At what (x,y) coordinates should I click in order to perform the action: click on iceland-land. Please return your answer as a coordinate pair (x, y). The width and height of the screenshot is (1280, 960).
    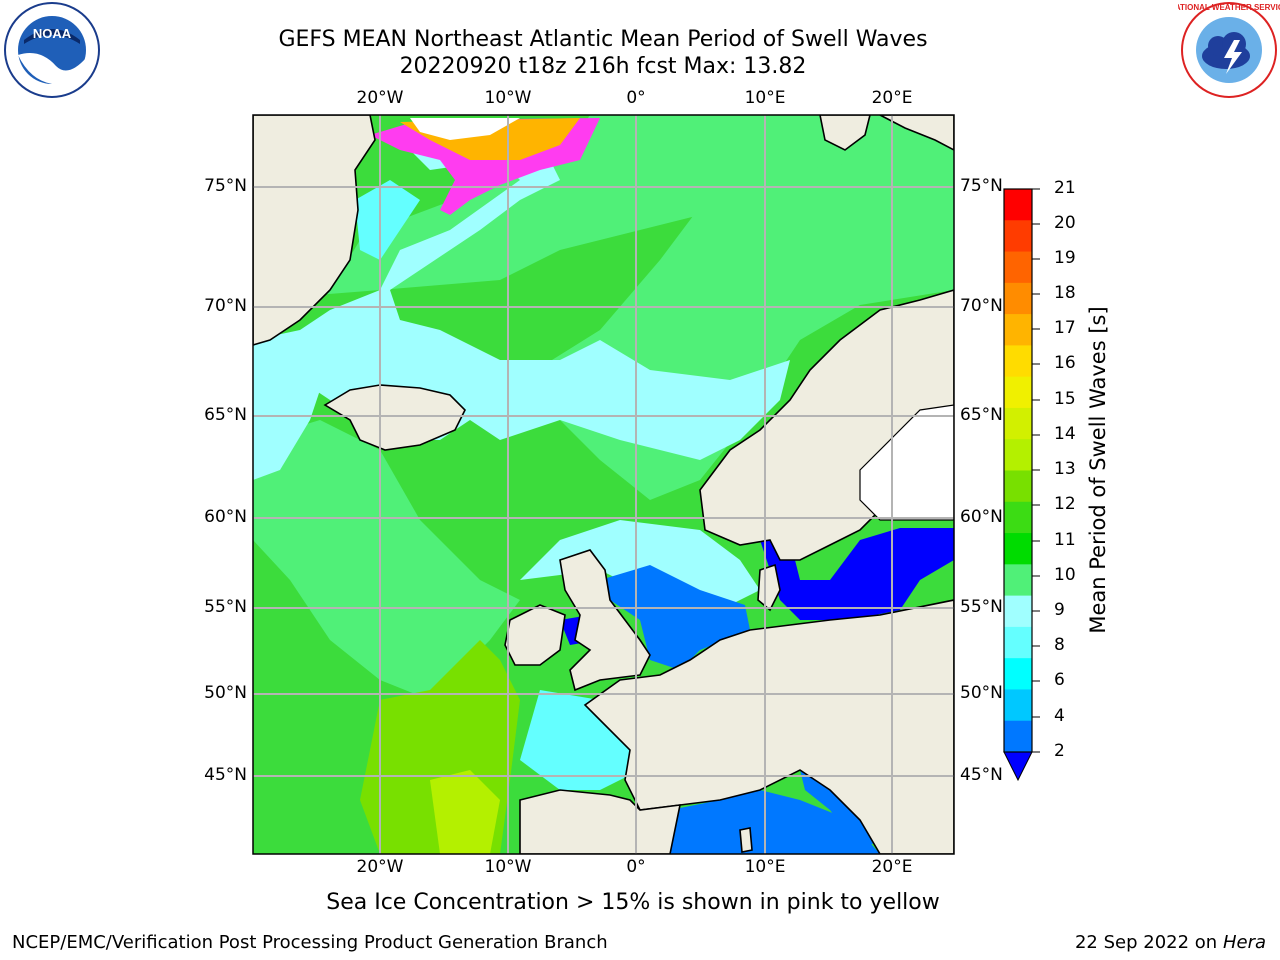
    Looking at the image, I should click on (394, 417).